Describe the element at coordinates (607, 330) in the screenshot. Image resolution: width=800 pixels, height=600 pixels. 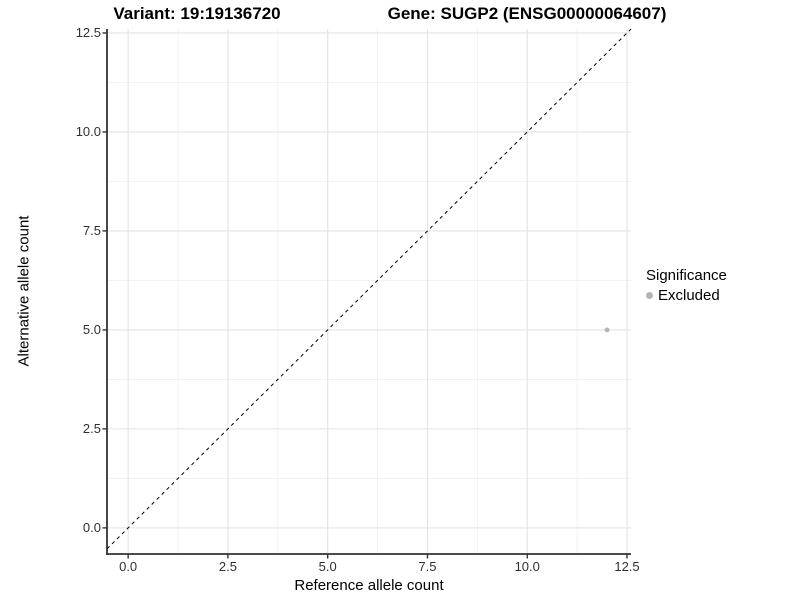
I see `data-point` at that location.